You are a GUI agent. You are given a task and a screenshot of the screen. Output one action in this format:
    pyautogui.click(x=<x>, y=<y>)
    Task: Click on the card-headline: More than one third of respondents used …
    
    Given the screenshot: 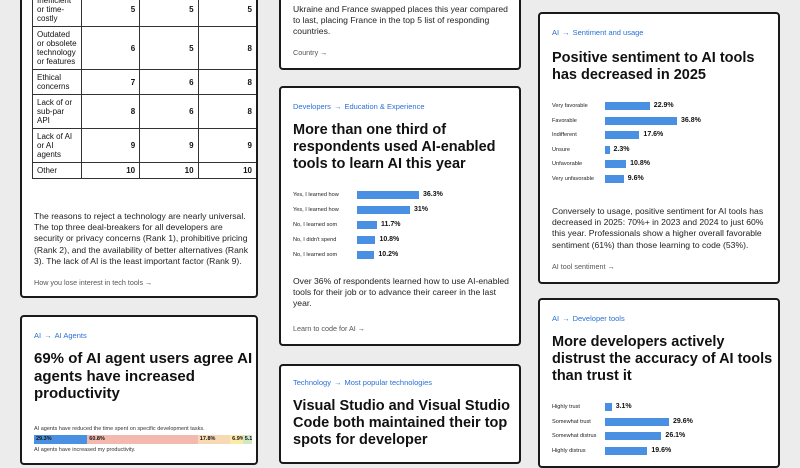 What is the action you would take?
    pyautogui.click(x=394, y=147)
    